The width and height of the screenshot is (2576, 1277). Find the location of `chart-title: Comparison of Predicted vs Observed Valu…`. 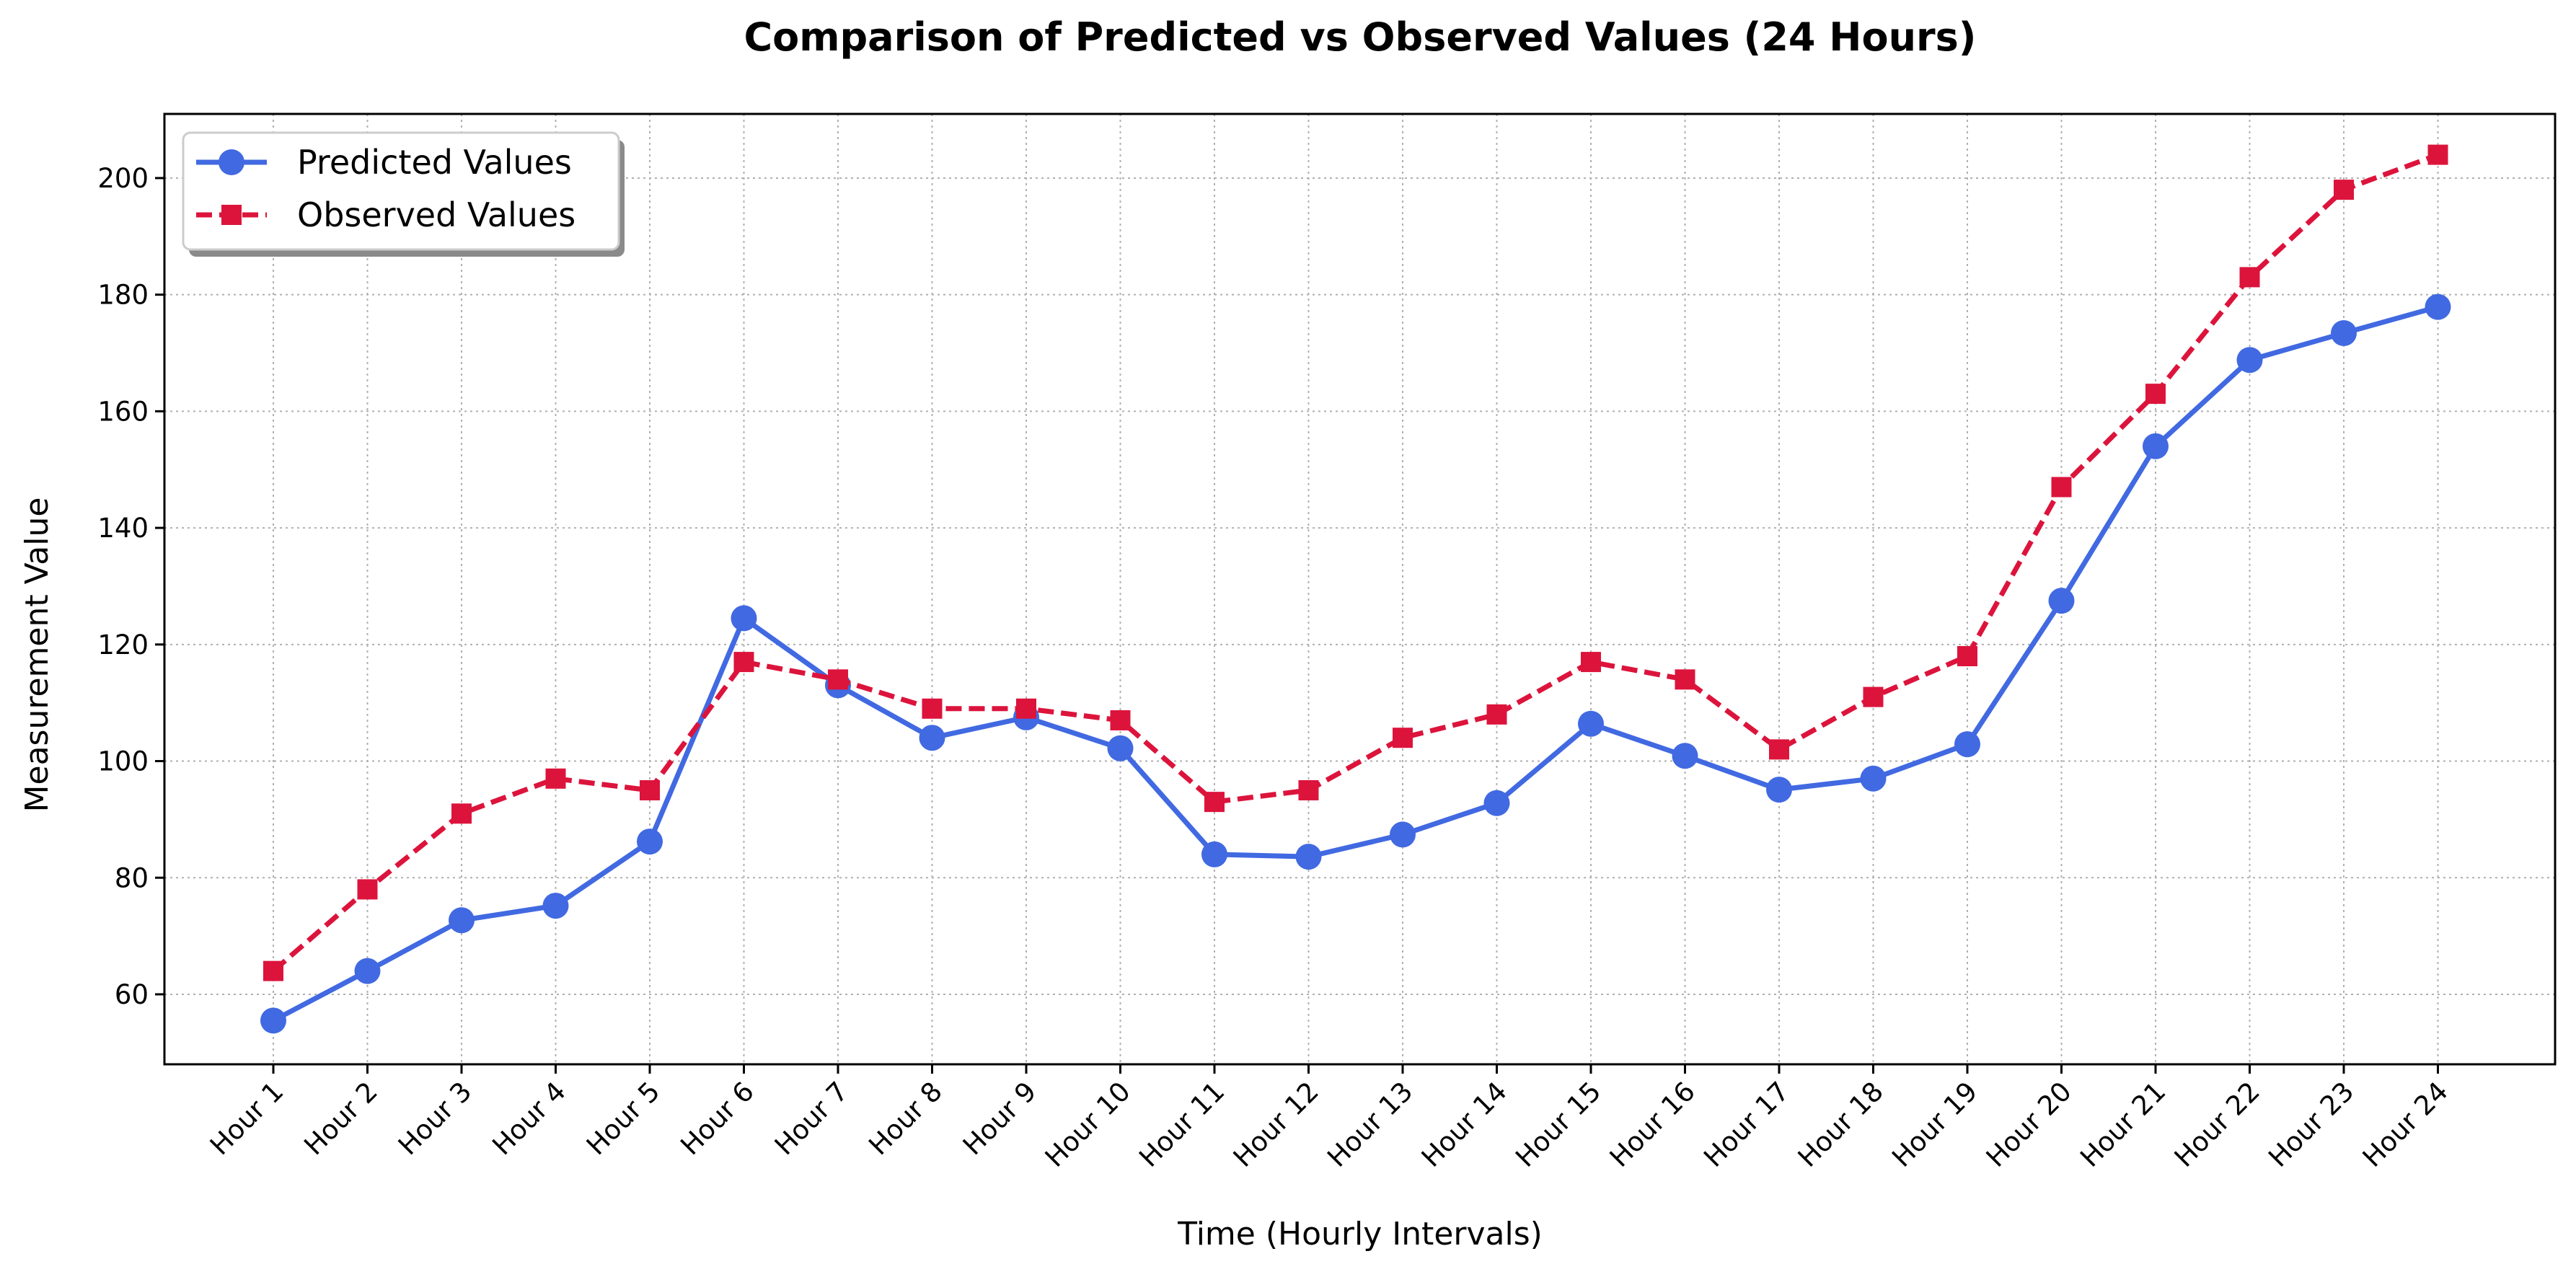

chart-title: Comparison of Predicted vs Observed Valu… is located at coordinates (1360, 37).